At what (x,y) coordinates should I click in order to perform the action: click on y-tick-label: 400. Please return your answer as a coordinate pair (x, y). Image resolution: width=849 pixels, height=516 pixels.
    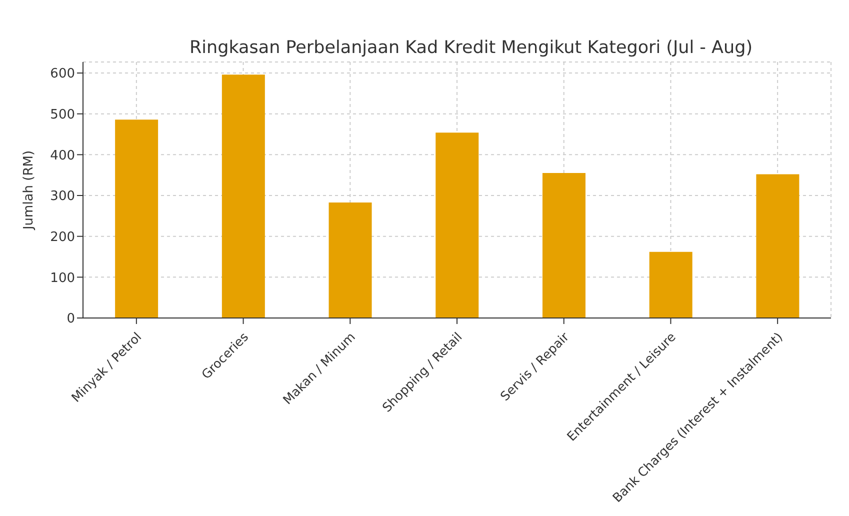
    Looking at the image, I should click on (62, 156).